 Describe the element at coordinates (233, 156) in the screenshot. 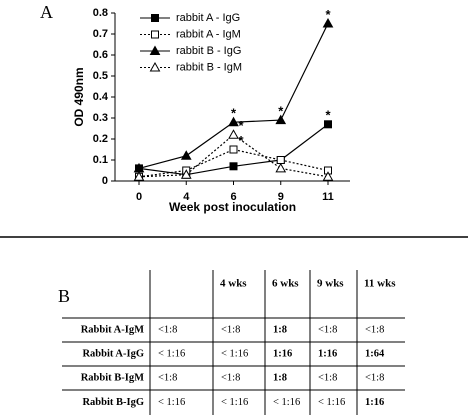

I see `series-line` at that location.